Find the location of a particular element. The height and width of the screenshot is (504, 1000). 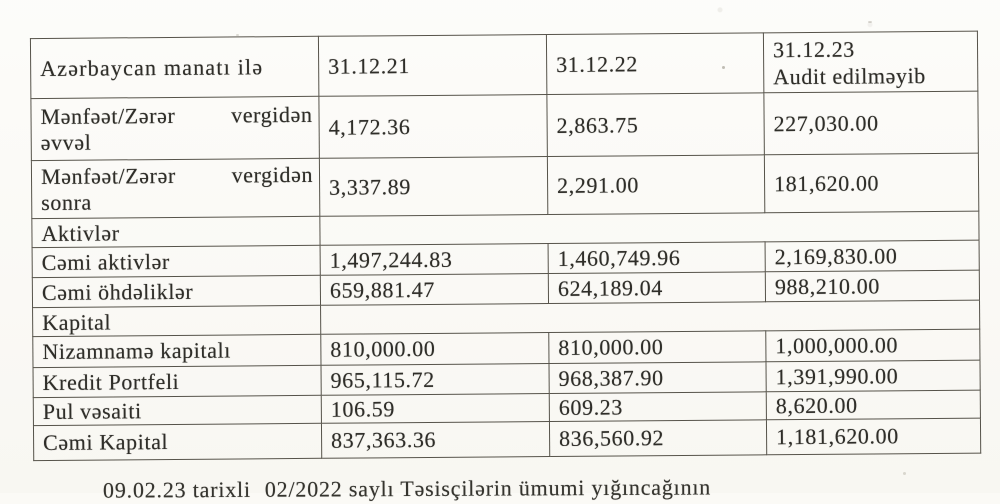

value-cell: 659,881.47 is located at coordinates (434, 290).